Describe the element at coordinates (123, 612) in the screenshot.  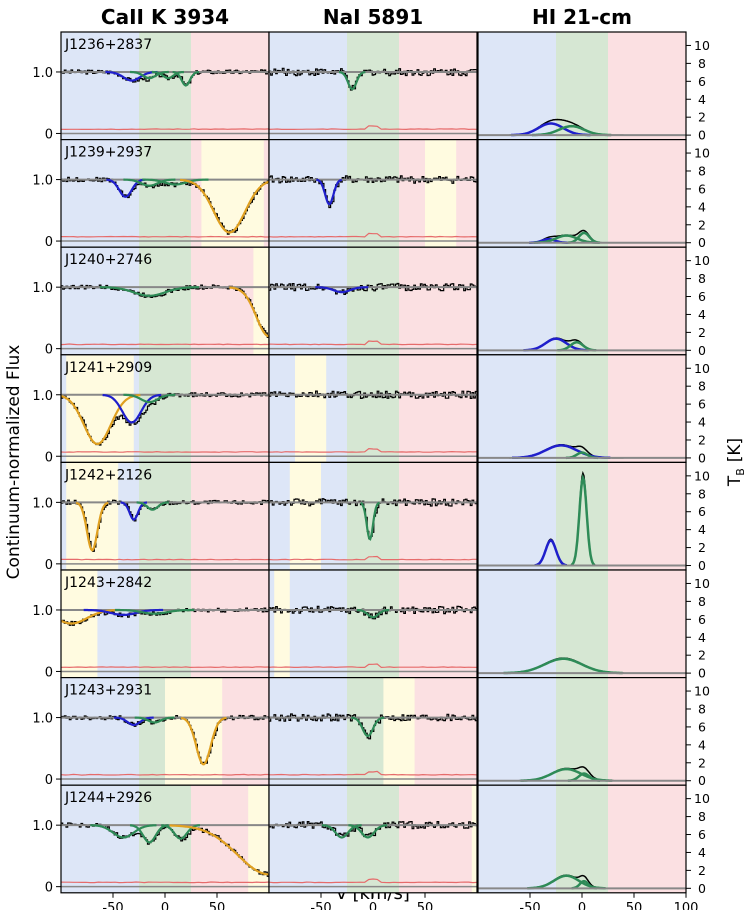
I see `caii-component-blue` at that location.